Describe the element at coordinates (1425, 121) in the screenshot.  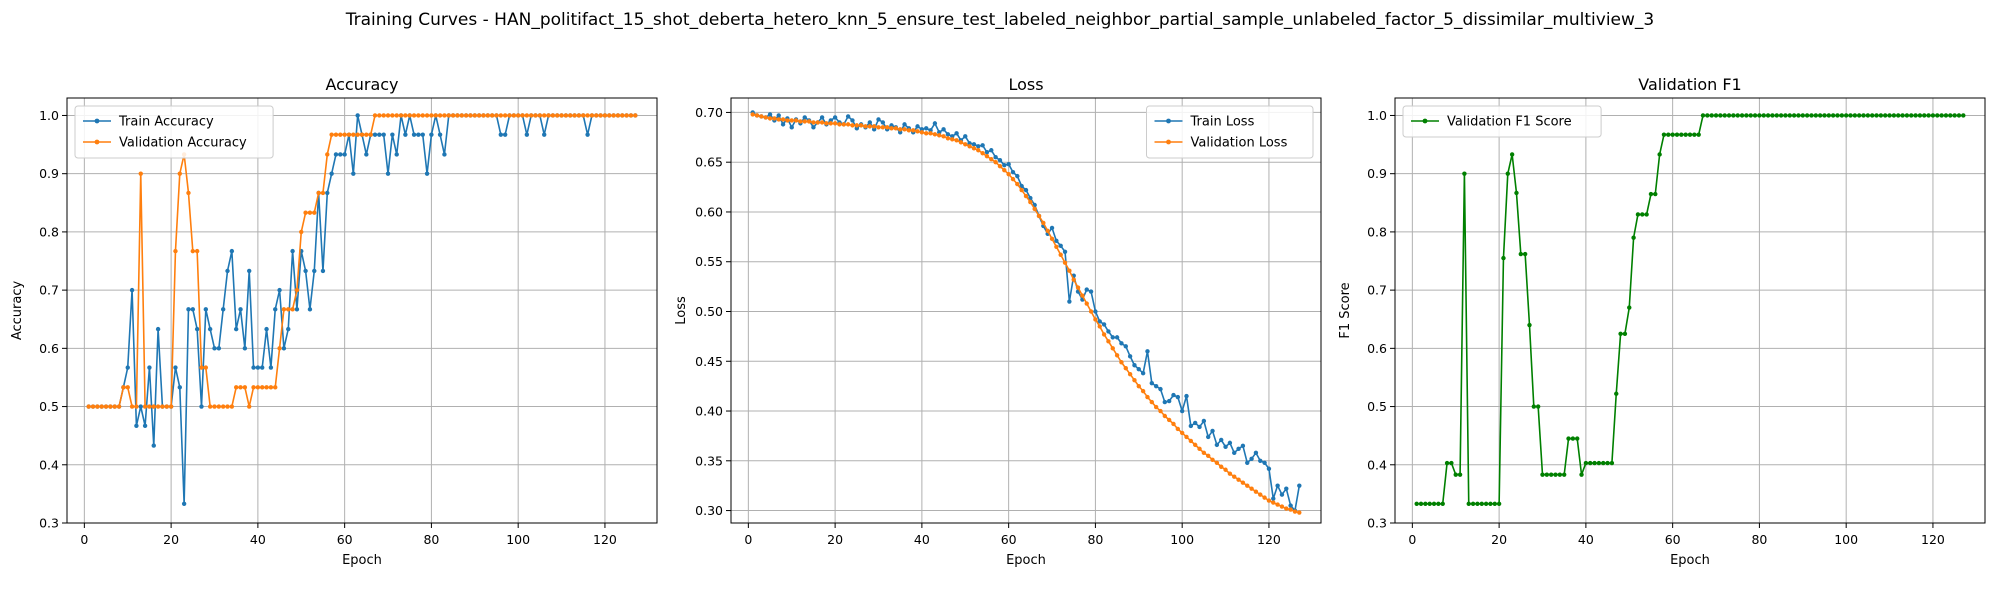
I see `chart-3-legend-marker` at that location.